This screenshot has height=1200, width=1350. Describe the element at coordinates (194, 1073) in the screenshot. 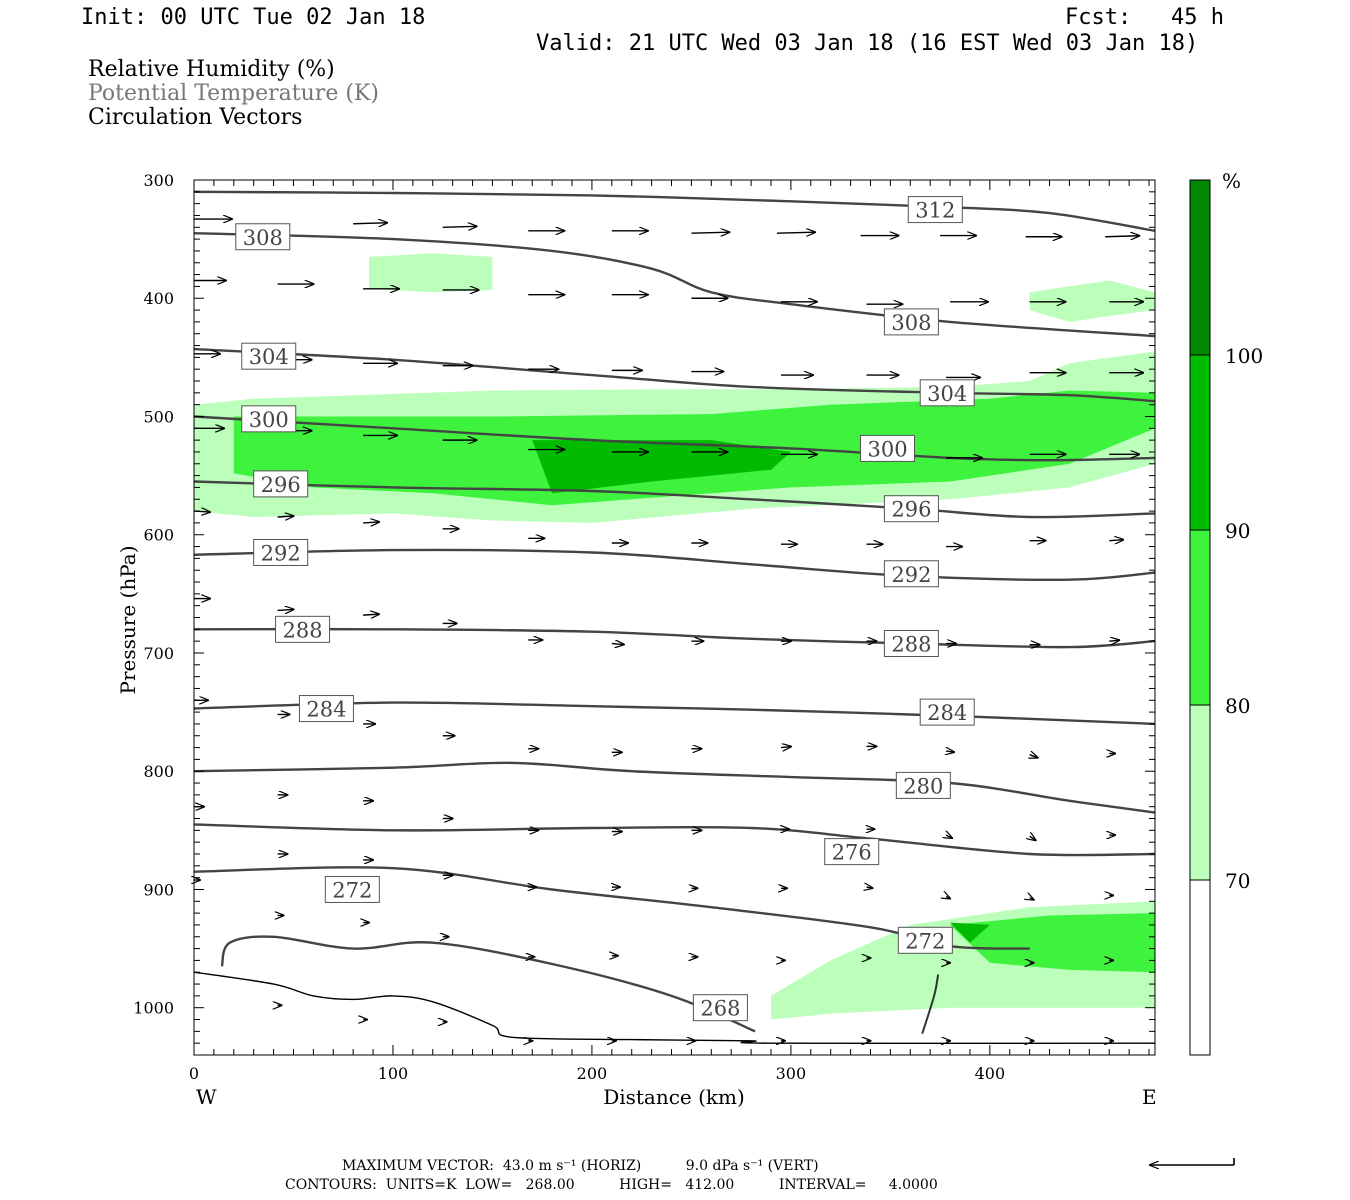

I see `x-tick-label: 0` at that location.